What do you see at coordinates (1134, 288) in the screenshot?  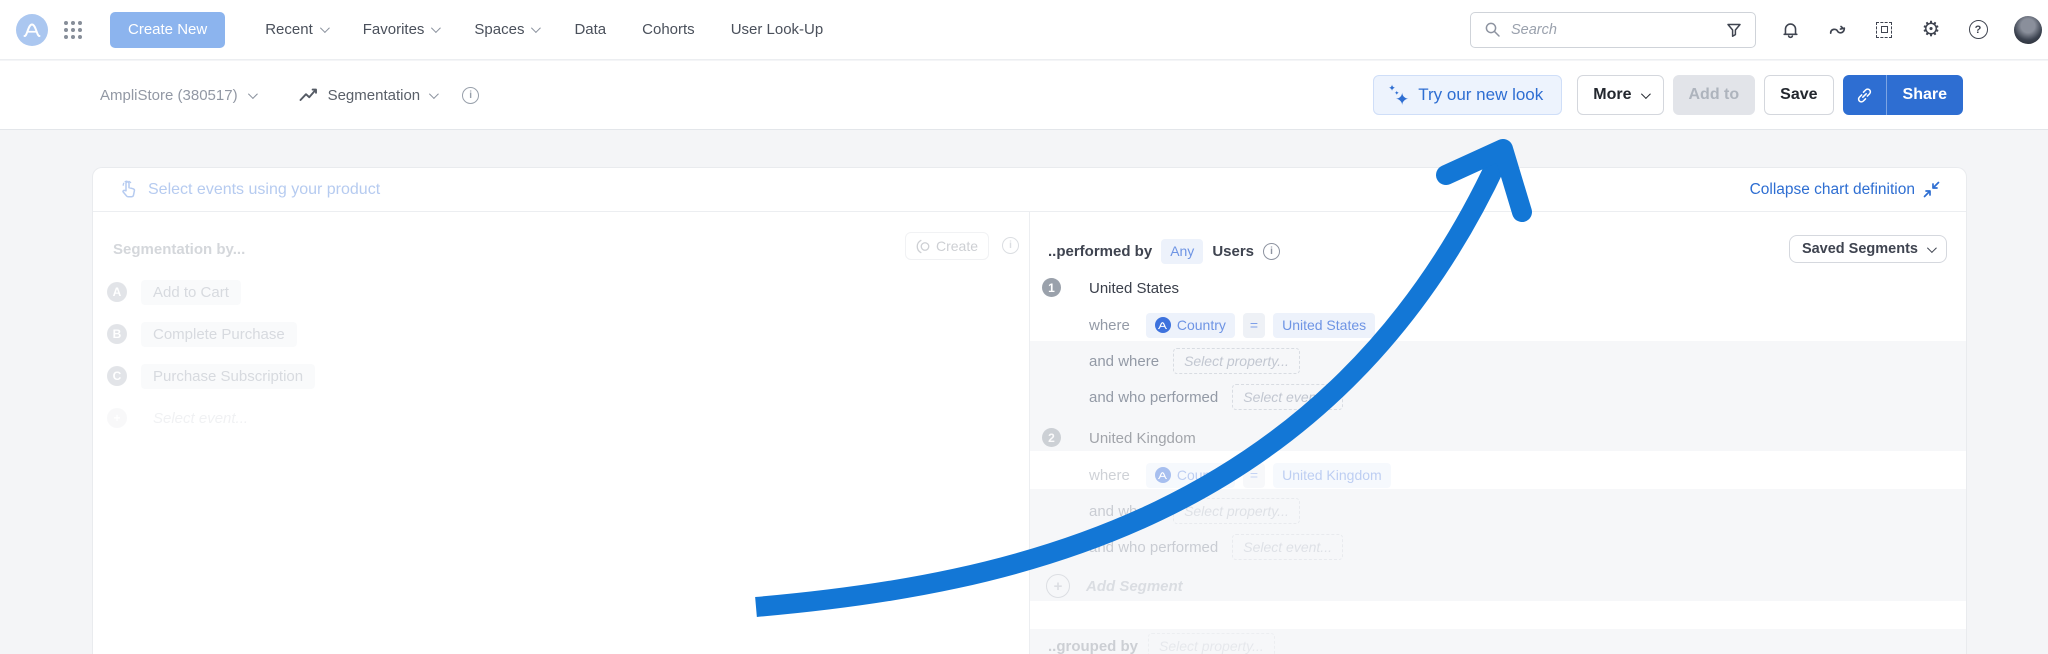 I see `segment-name: United States` at bounding box center [1134, 288].